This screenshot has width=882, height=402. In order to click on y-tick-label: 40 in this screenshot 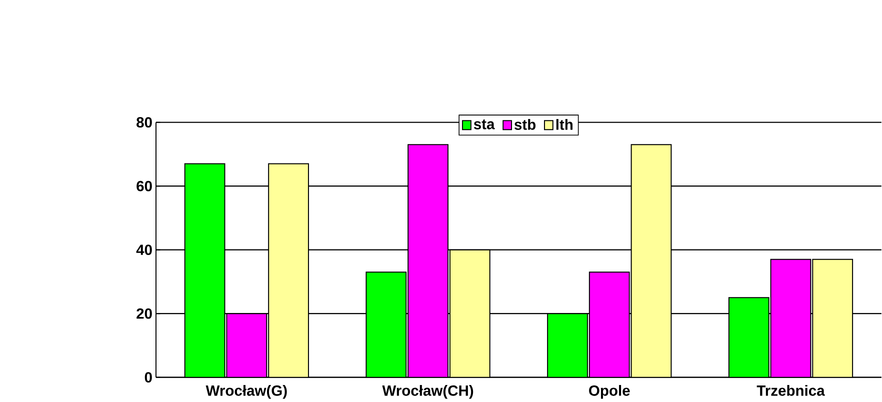, I will do `click(144, 250)`.